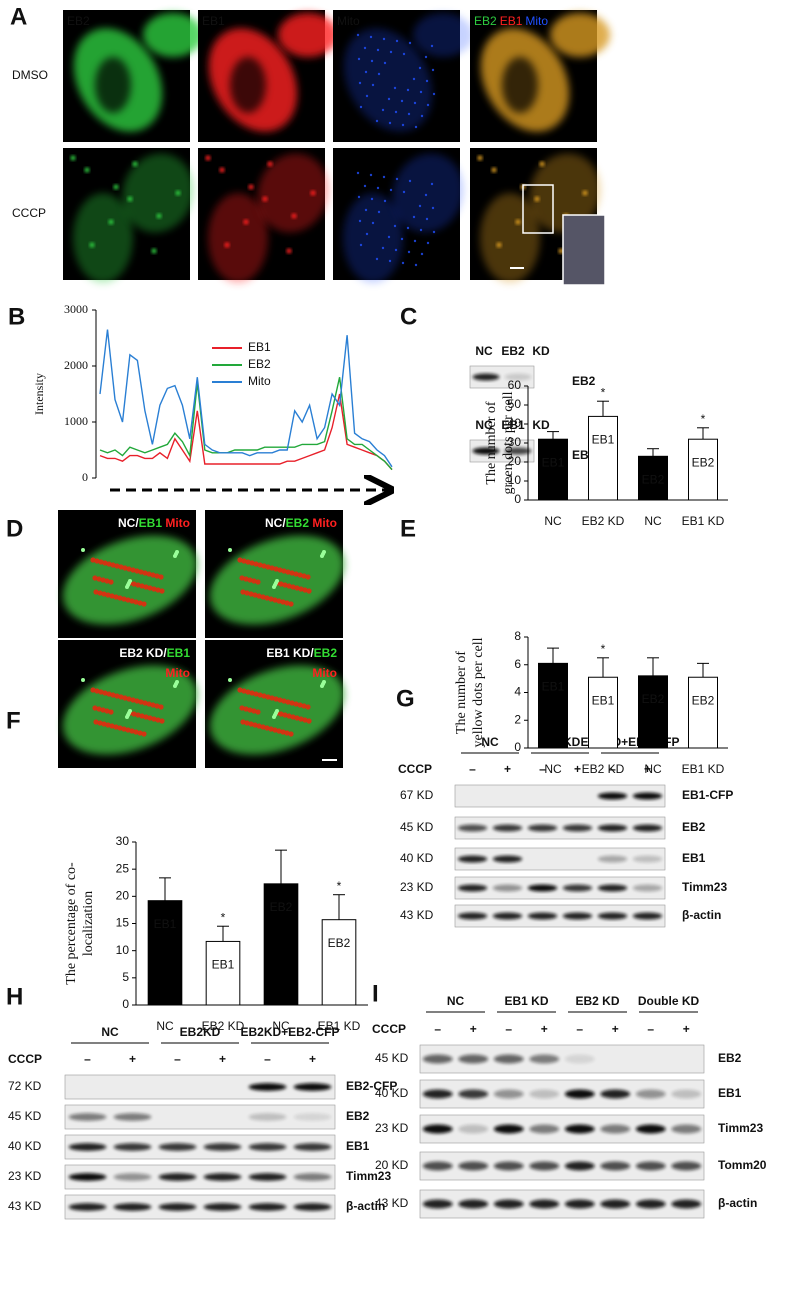 Image resolution: width=787 pixels, height=1313 pixels. I want to click on size-label: 45 KD, so click(392, 1058).